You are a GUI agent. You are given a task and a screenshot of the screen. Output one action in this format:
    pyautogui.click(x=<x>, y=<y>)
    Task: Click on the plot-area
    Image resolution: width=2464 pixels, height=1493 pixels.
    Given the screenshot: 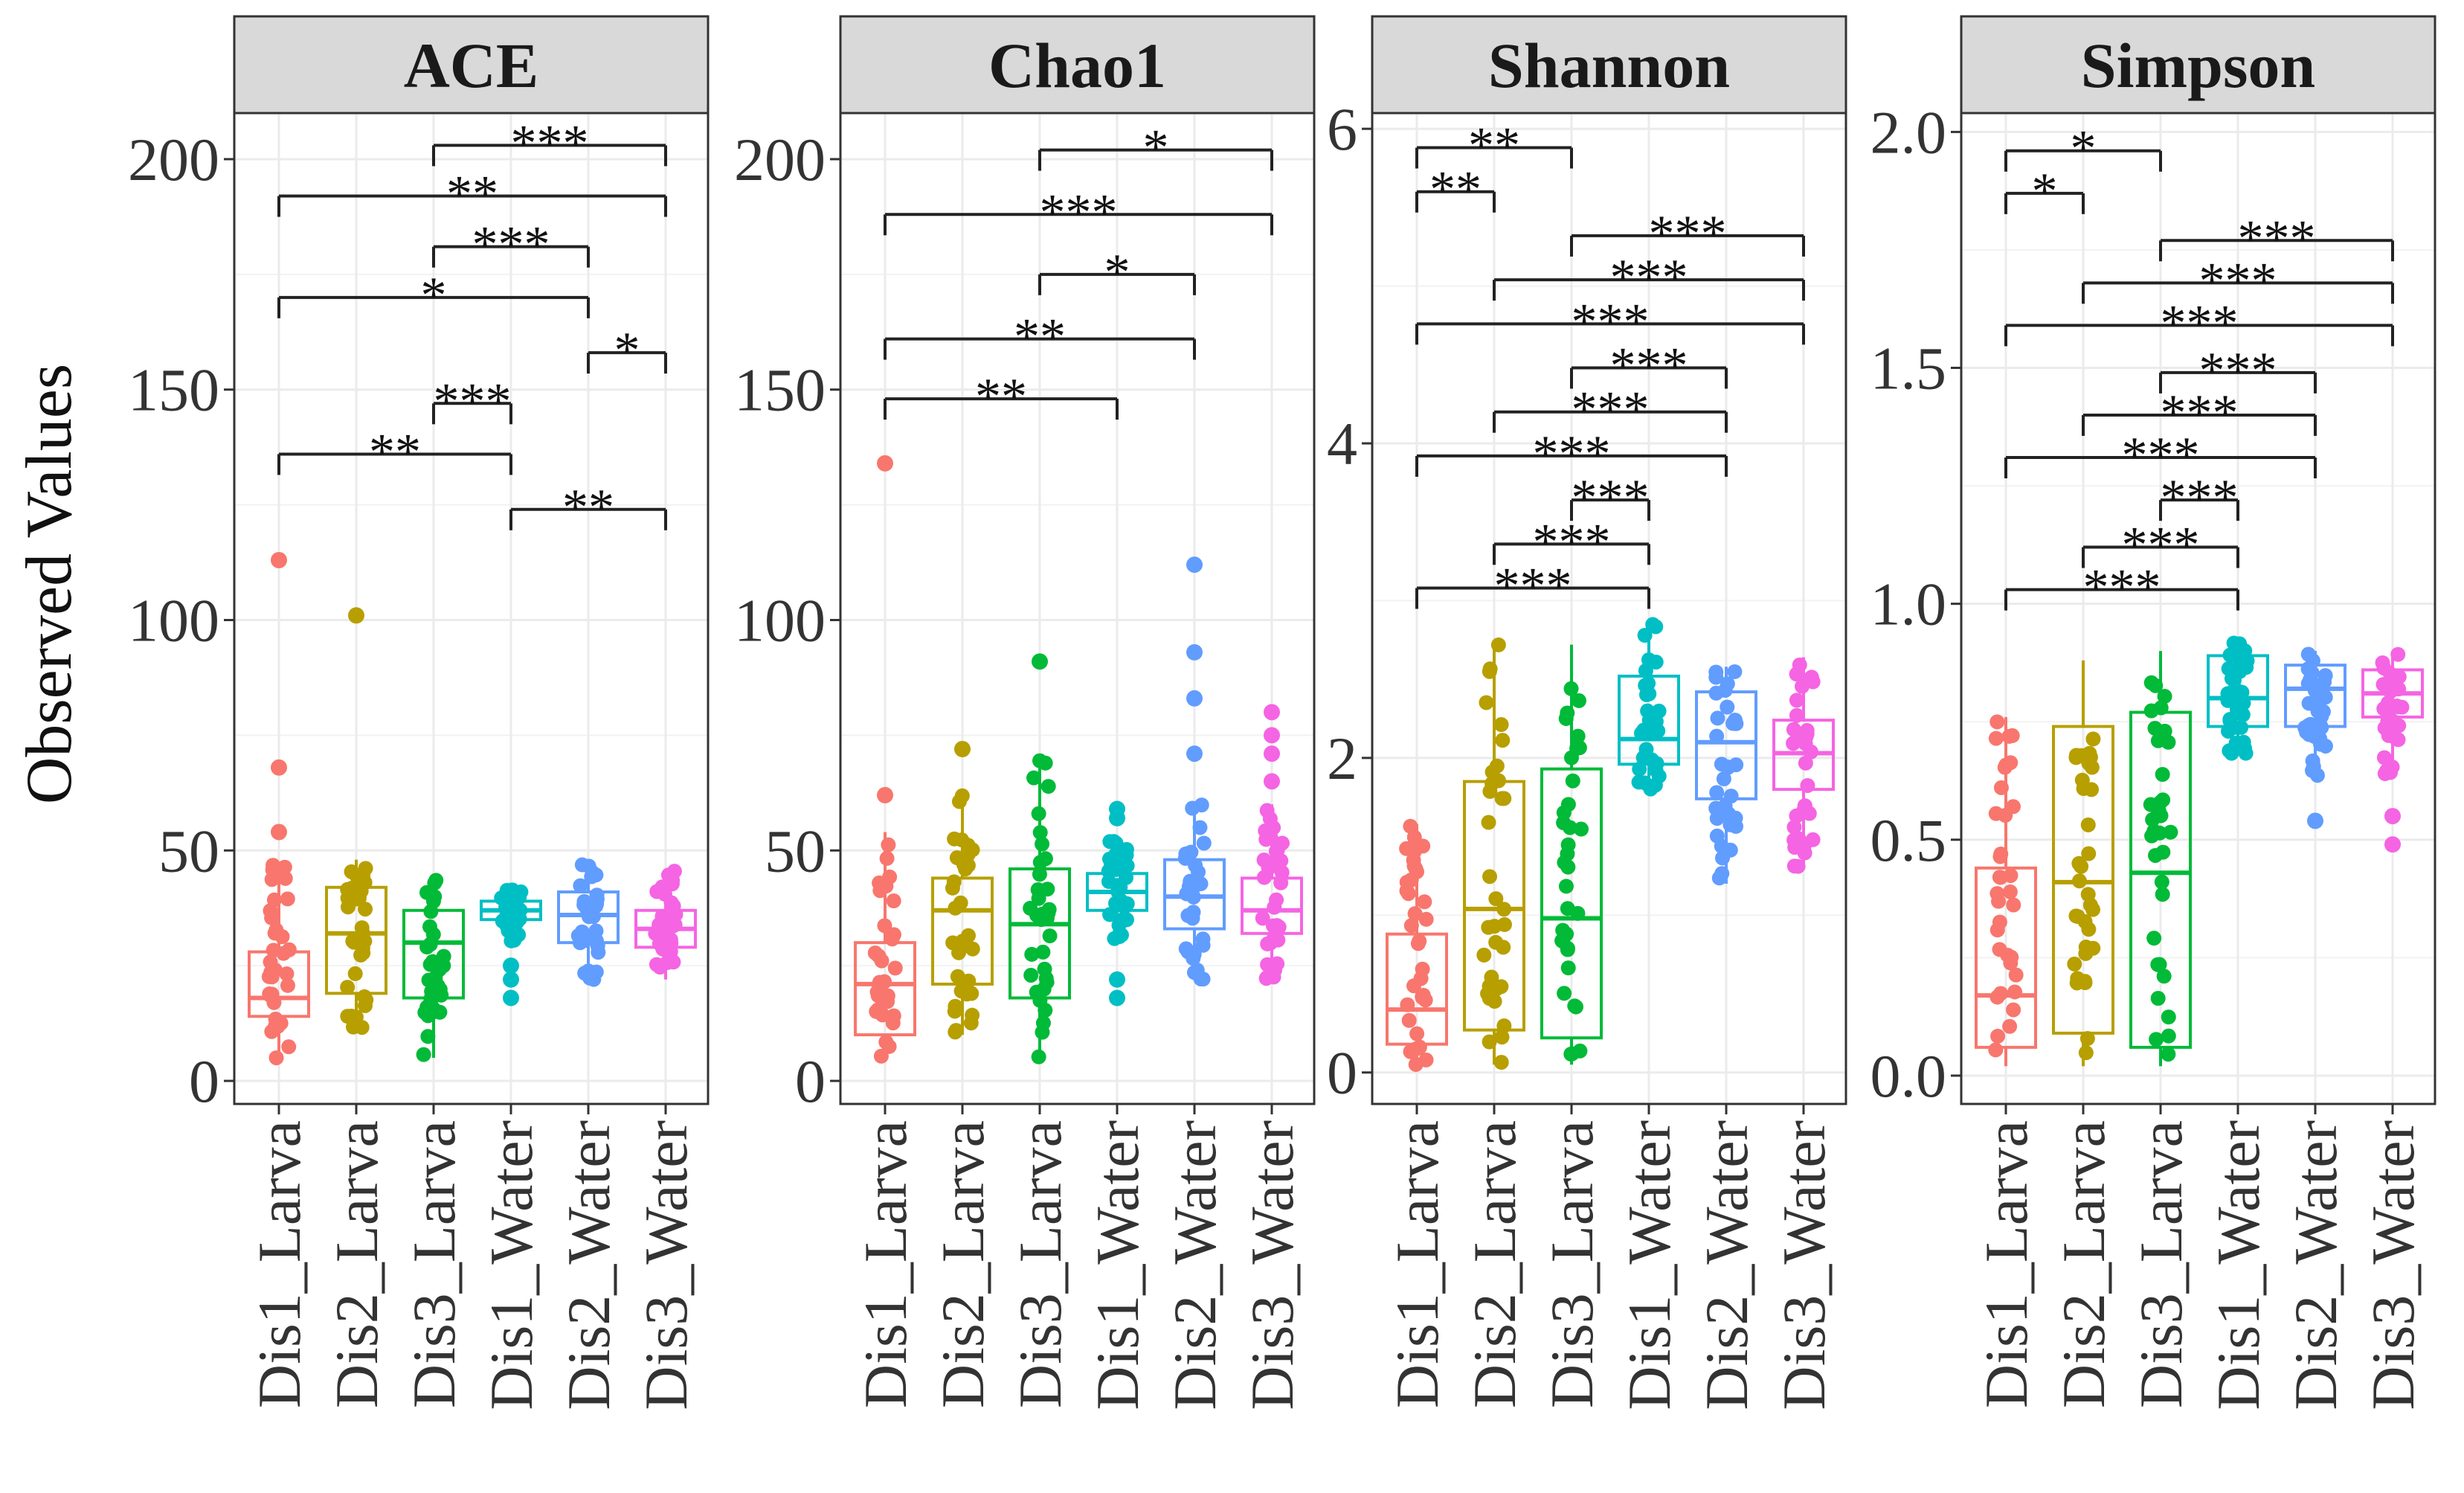 What is the action you would take?
    pyautogui.click(x=2198, y=608)
    